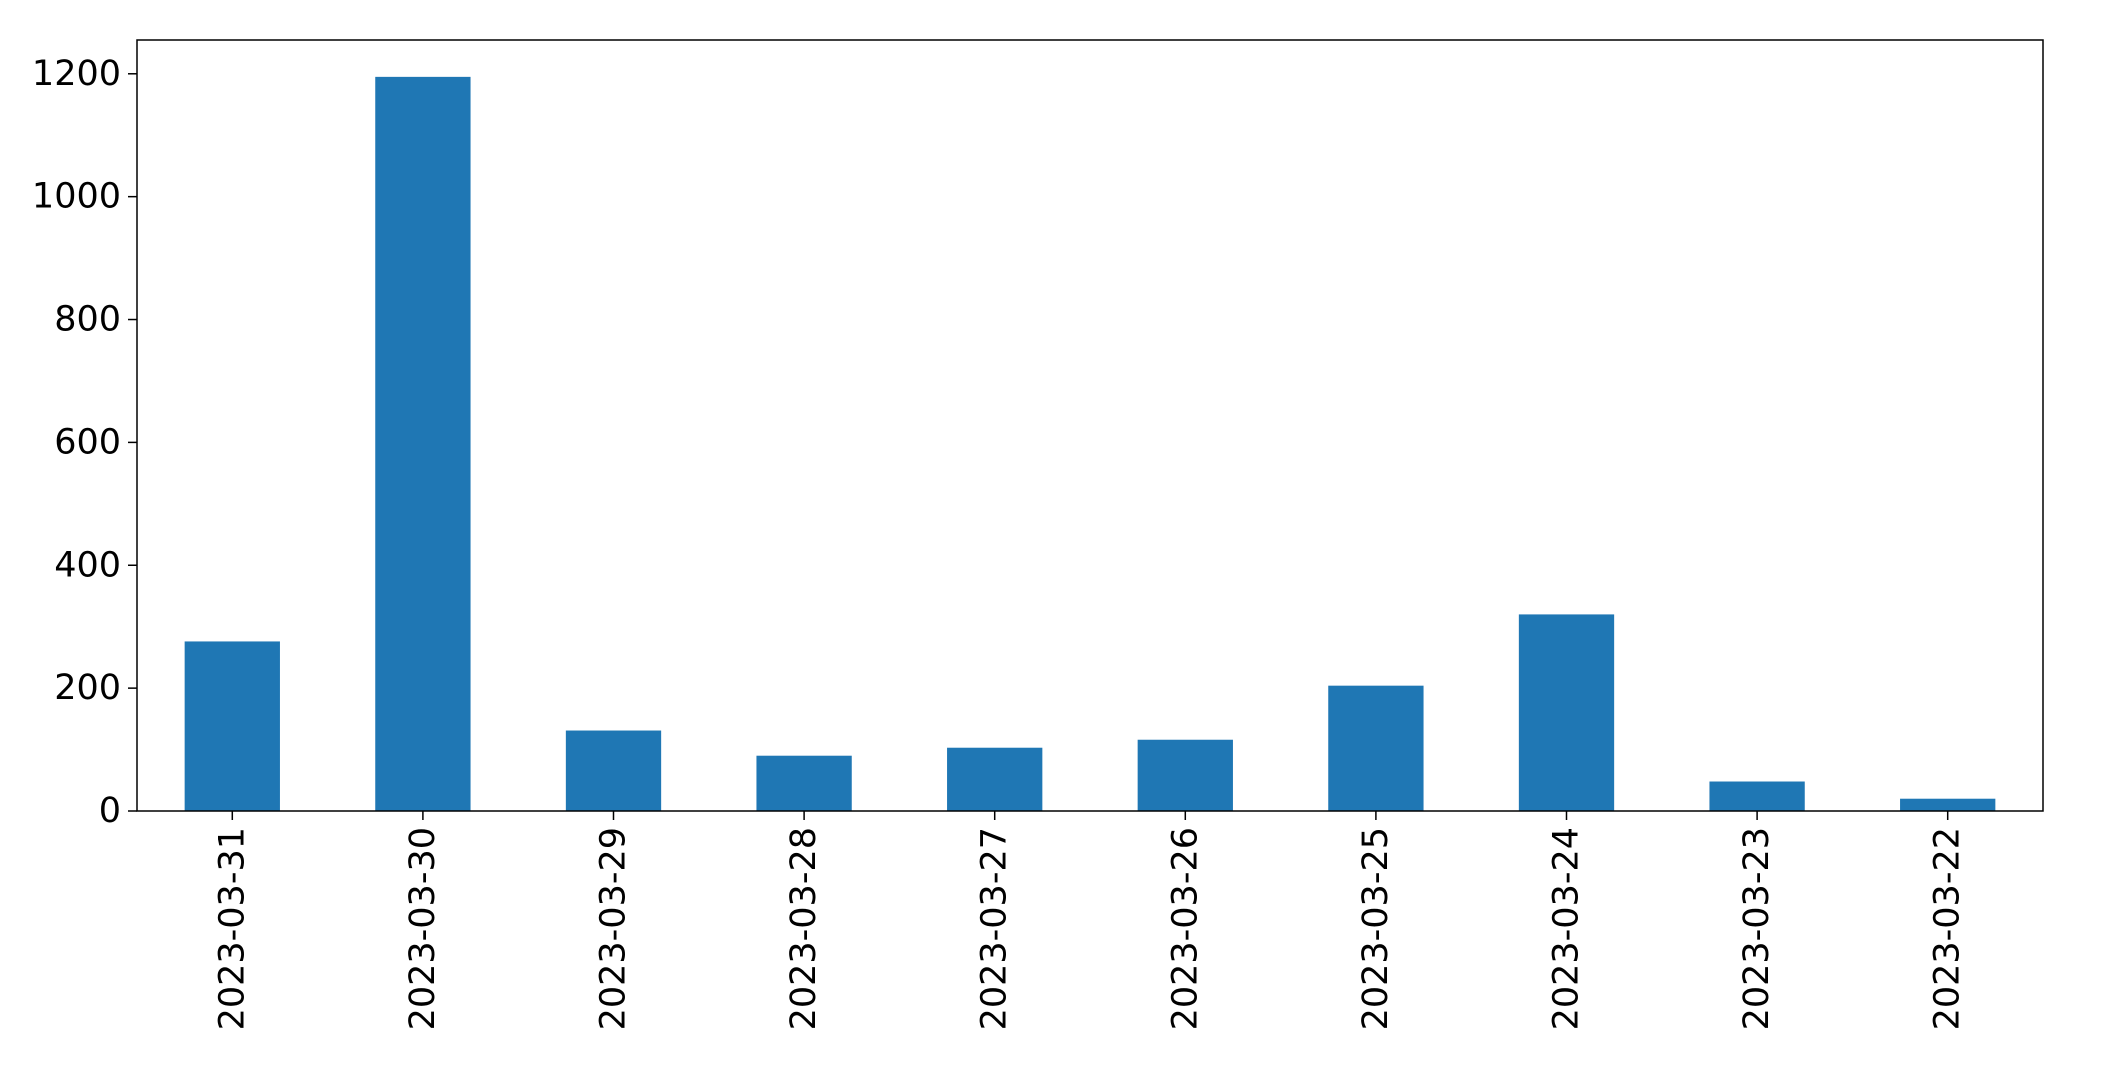  Describe the element at coordinates (423, 928) in the screenshot. I see `x-tick-label: 2023-03-30` at that location.